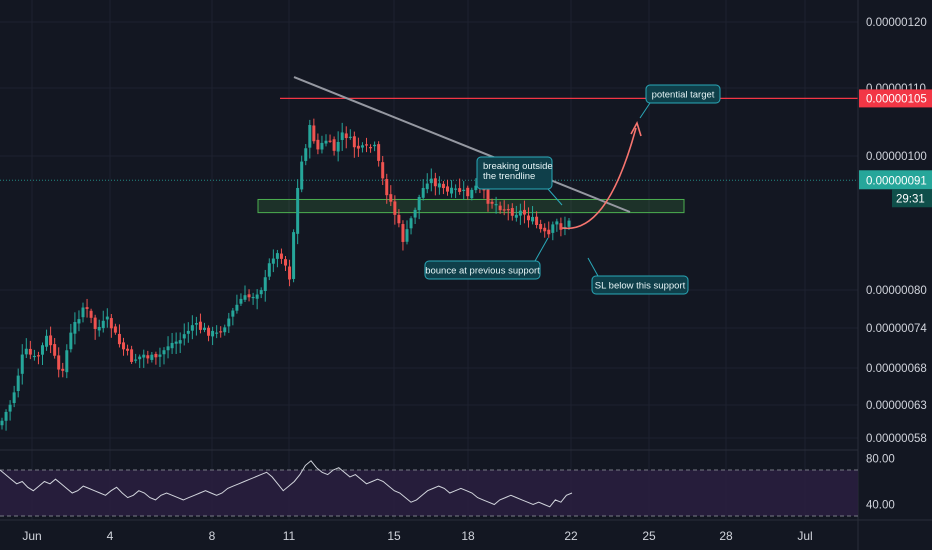  Describe the element at coordinates (286, 484) in the screenshot. I see `rsi-line` at that location.